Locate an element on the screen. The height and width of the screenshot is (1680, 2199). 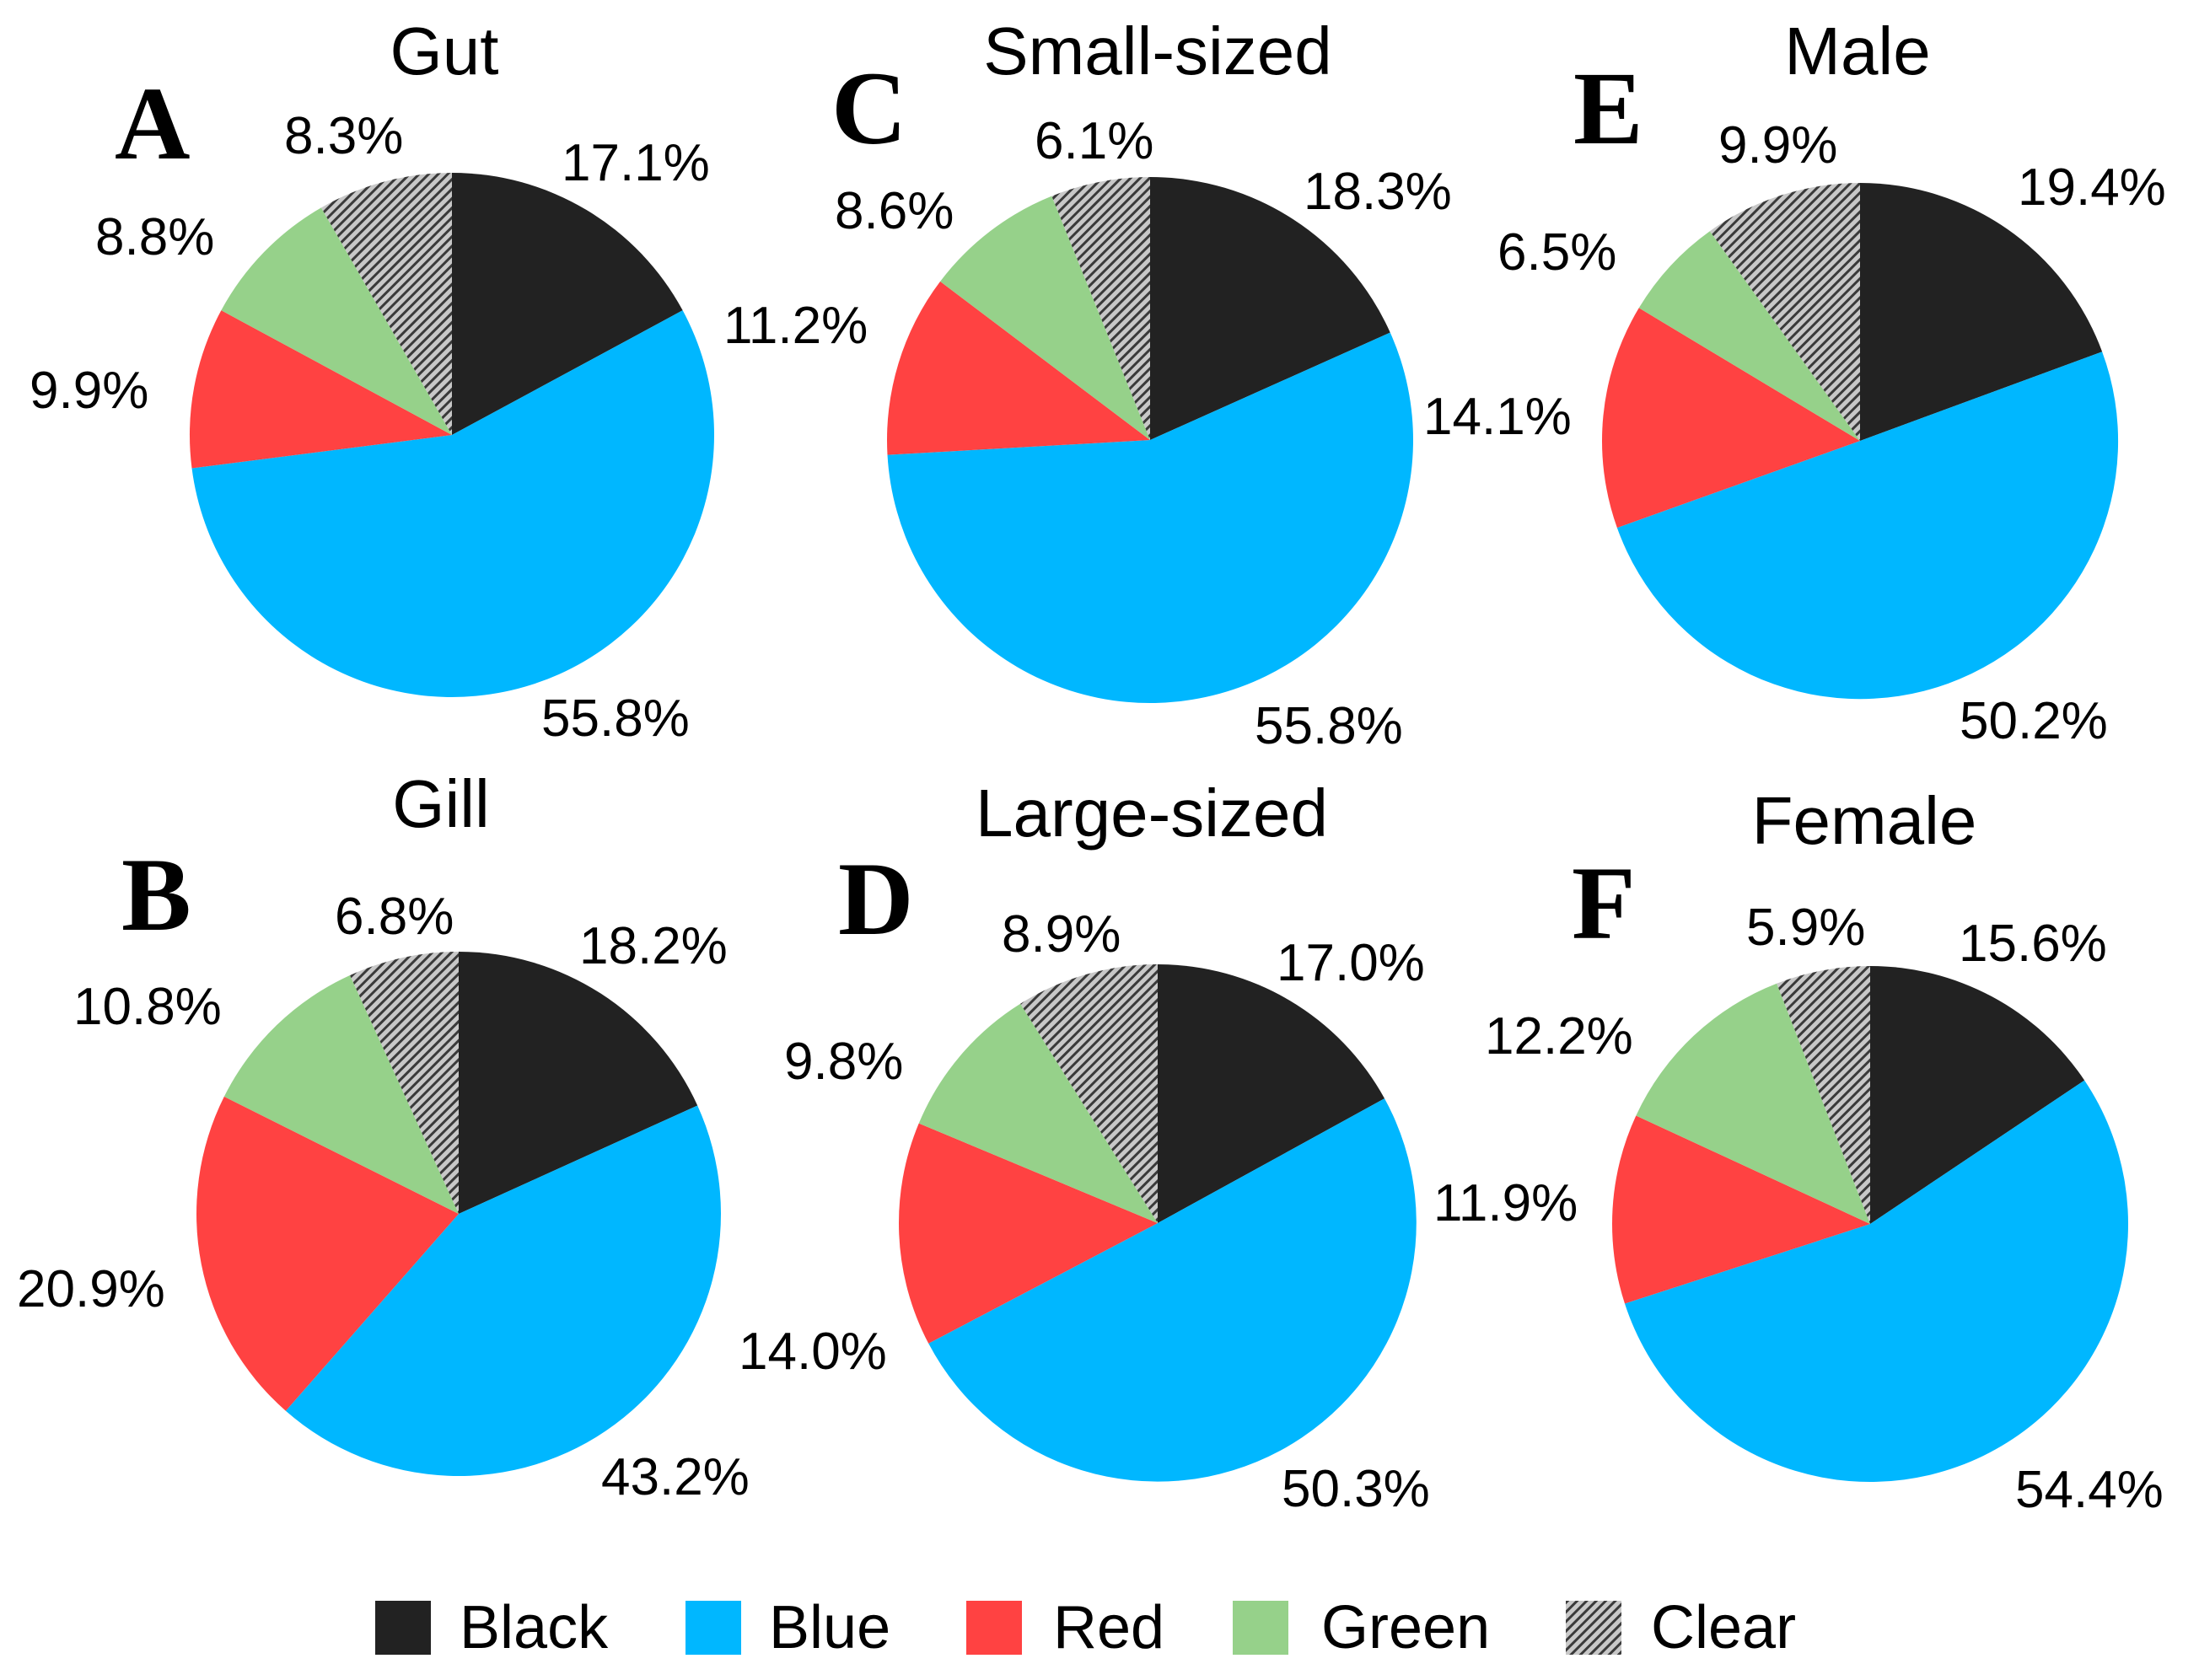
legend-label-clear: Clear is located at coordinates (1723, 1627).